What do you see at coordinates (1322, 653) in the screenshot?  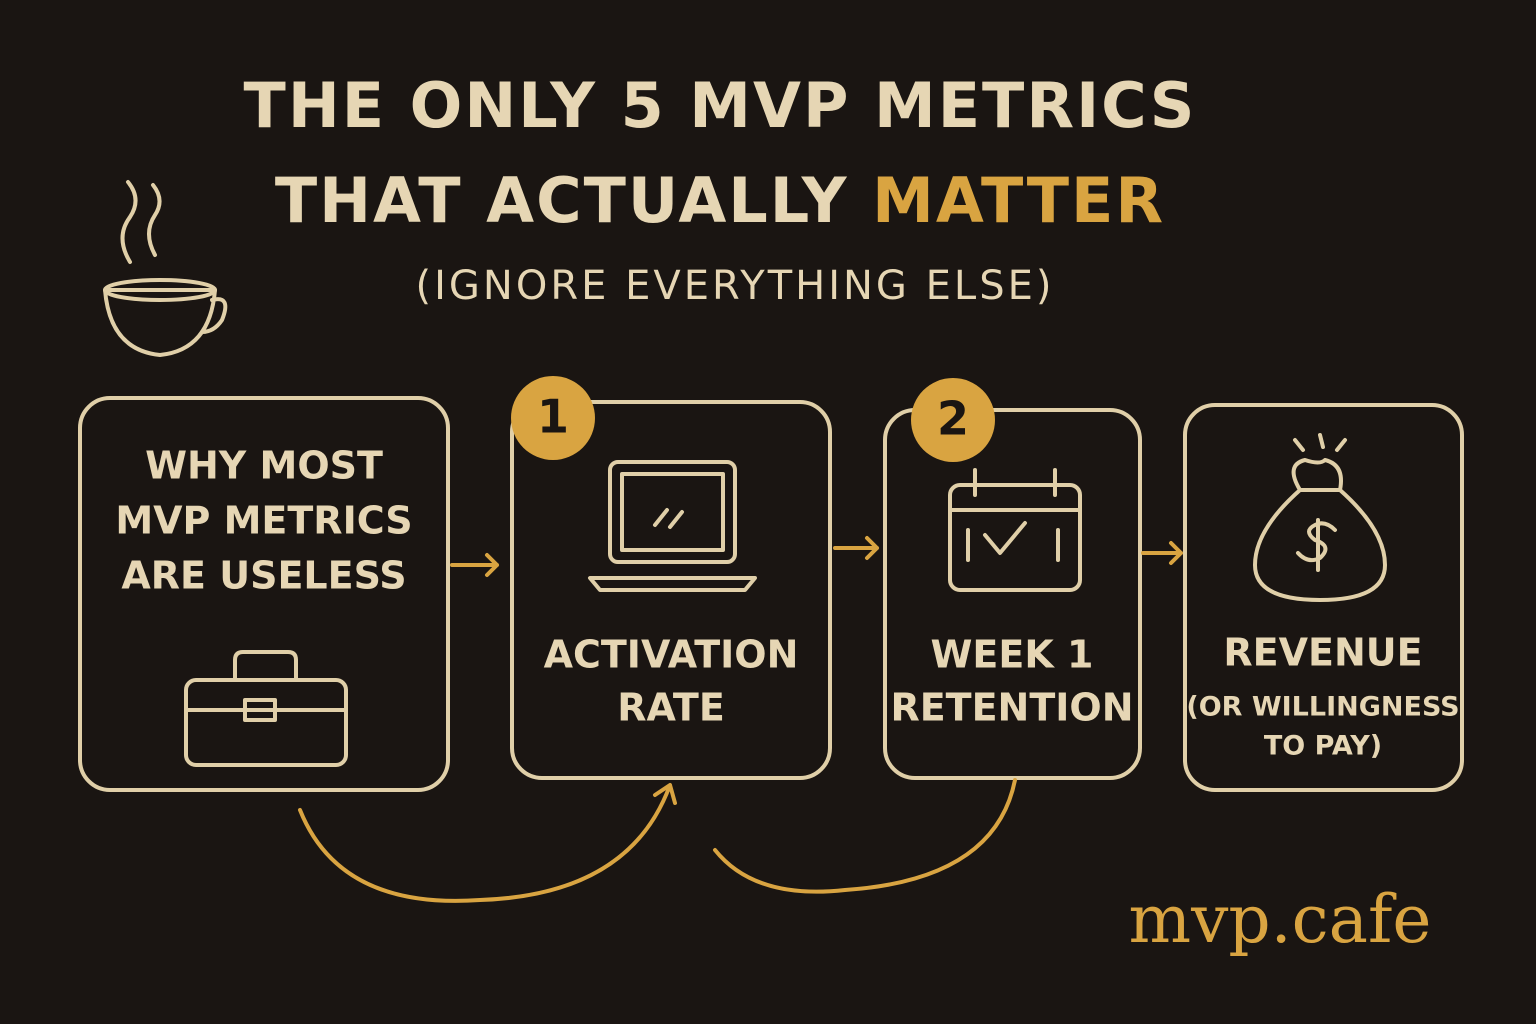 I see `card-text: REVENUE` at bounding box center [1322, 653].